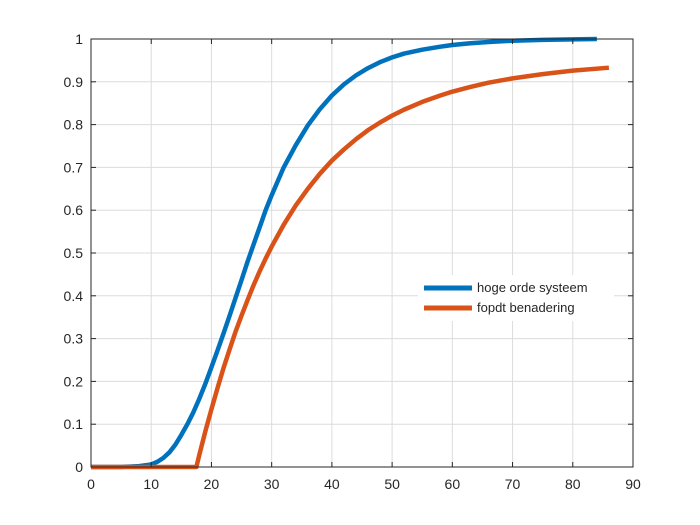  What do you see at coordinates (633, 484) in the screenshot?
I see `x-tick-label: 90` at bounding box center [633, 484].